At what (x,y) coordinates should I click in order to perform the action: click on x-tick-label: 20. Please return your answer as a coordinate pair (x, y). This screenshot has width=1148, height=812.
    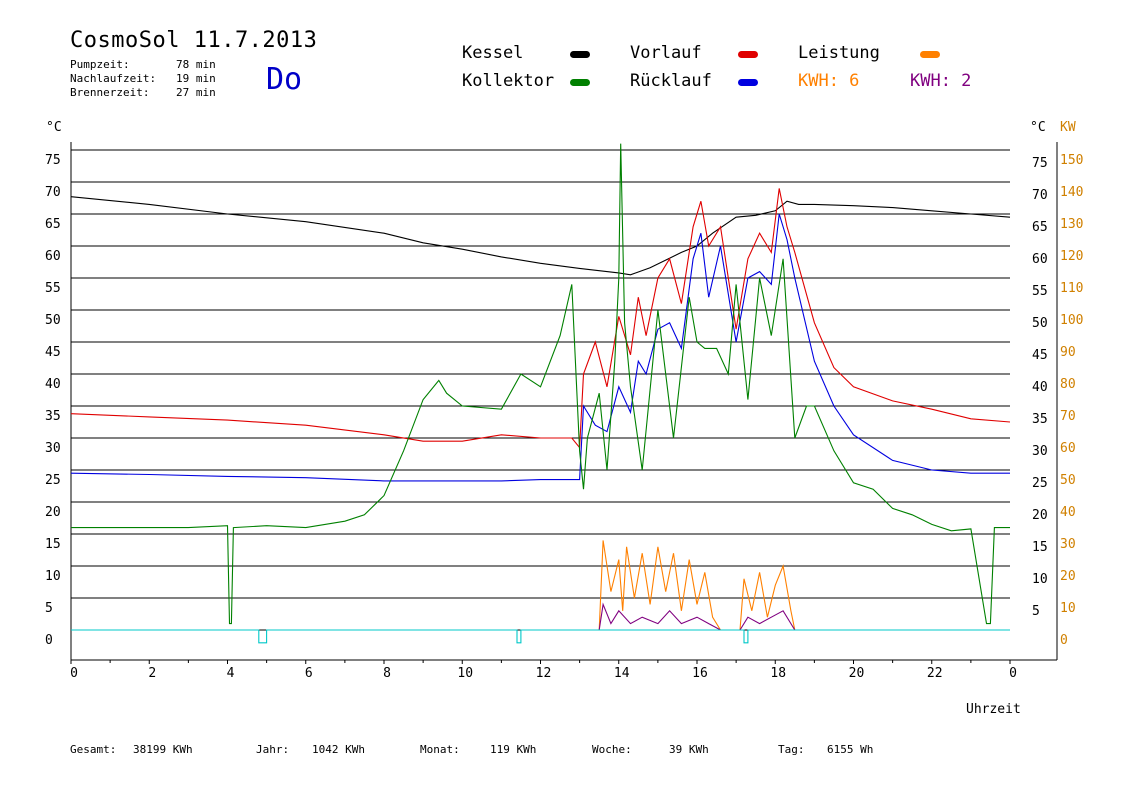
    Looking at the image, I should click on (857, 673).